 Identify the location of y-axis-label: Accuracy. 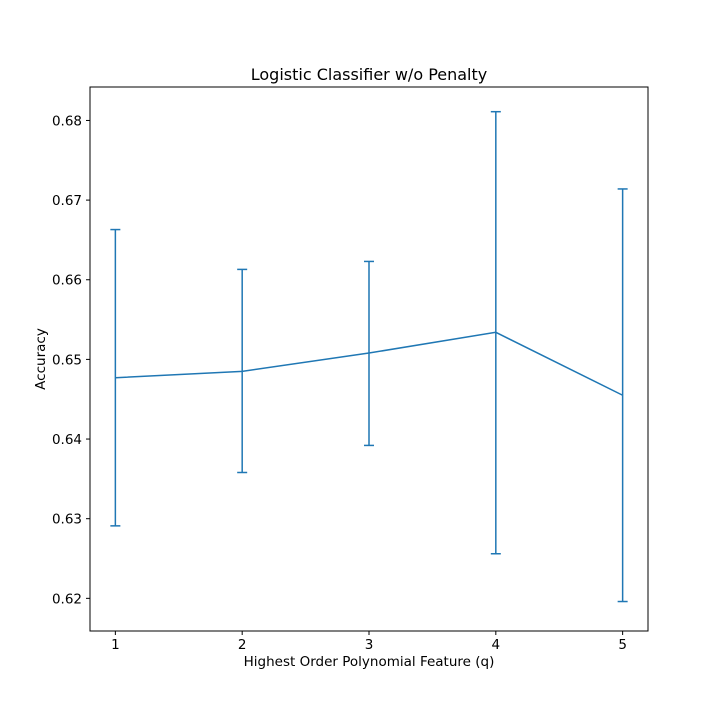
(41, 359).